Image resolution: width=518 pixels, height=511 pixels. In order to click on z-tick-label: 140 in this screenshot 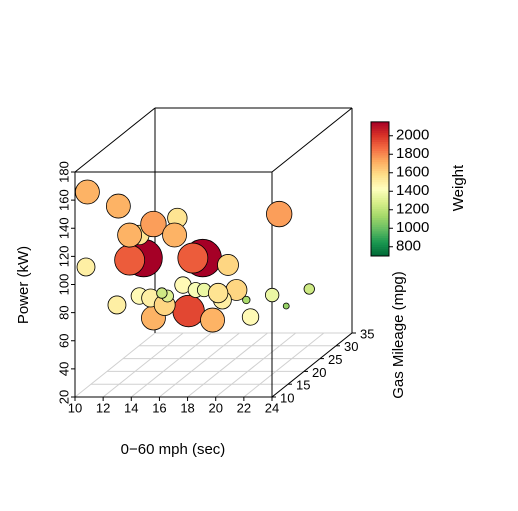, I will do `click(63, 228)`.